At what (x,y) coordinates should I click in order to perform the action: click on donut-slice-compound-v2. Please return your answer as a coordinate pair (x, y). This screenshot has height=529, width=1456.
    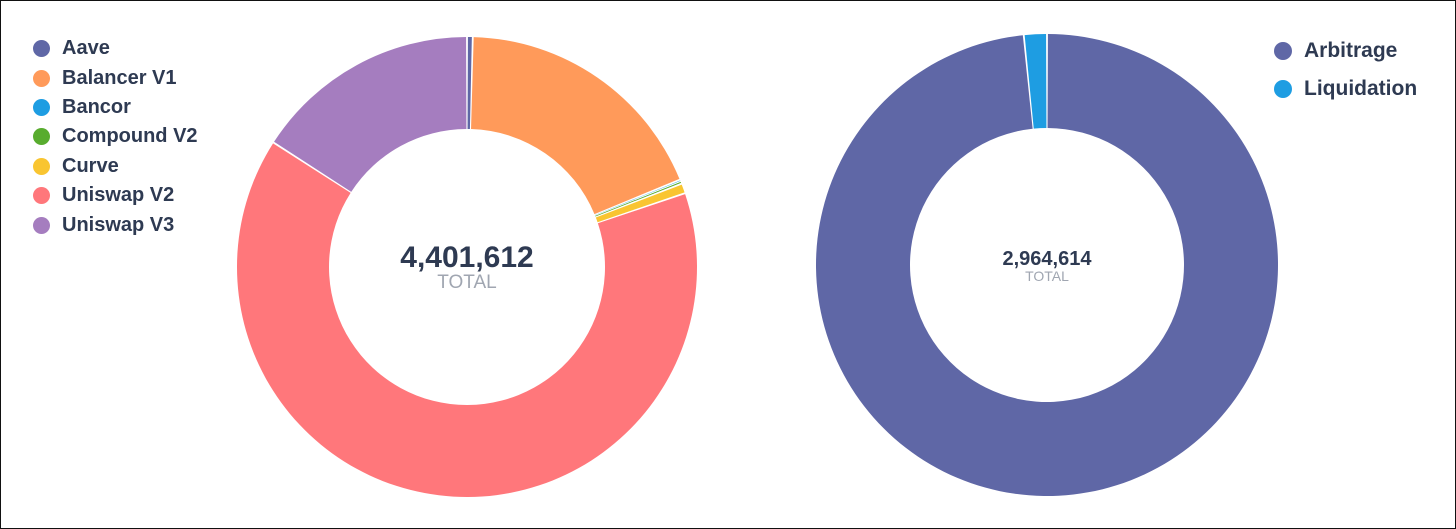
    Looking at the image, I should click on (638, 199).